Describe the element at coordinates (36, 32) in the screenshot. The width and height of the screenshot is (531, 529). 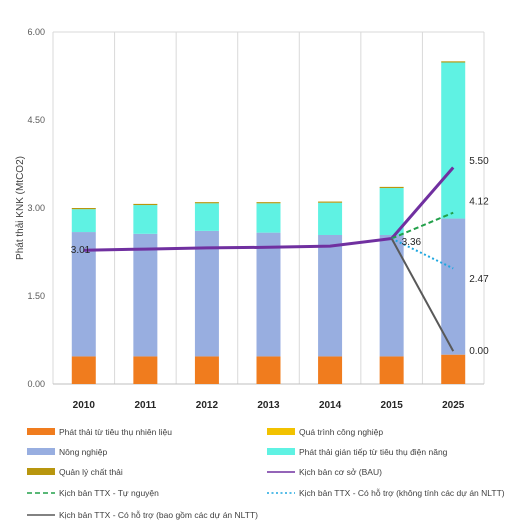
I see `y-tick-label: 6.00` at that location.